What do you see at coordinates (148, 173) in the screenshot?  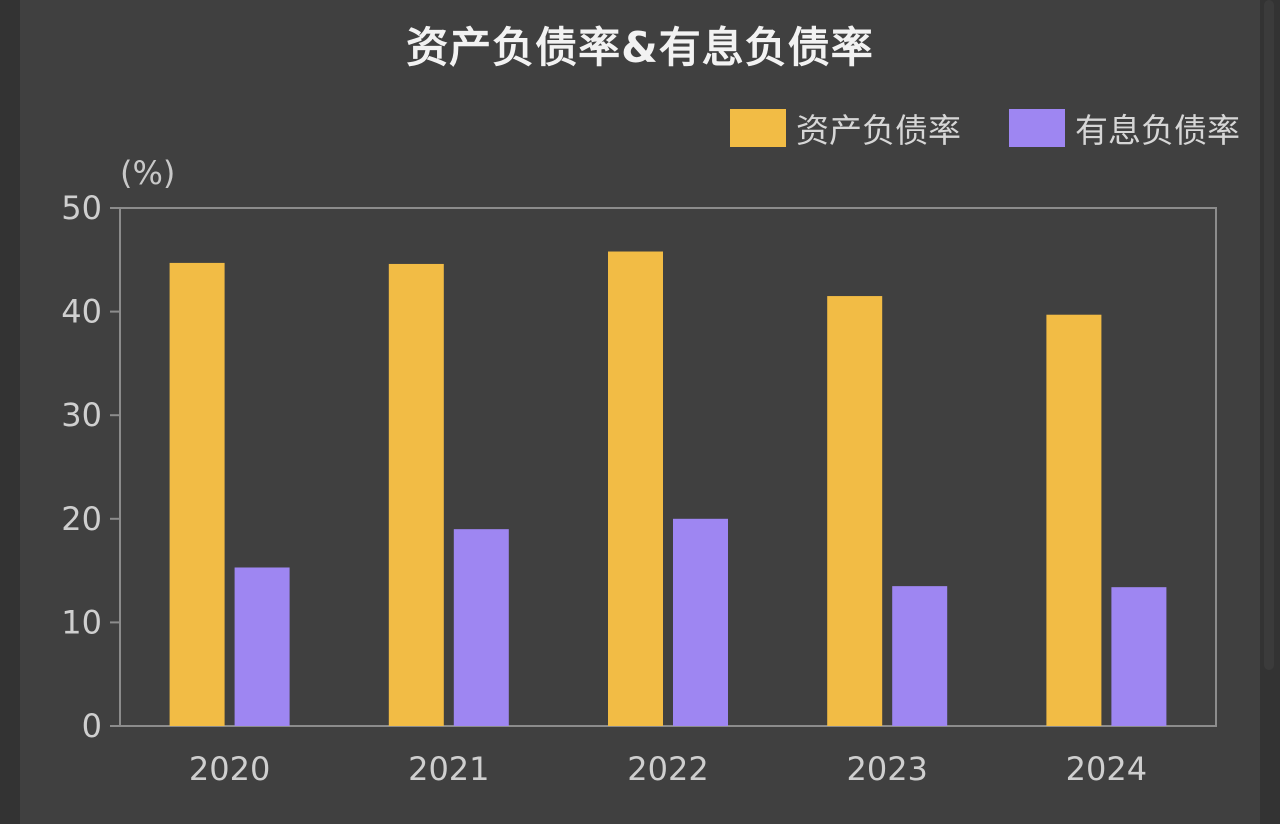 I see `y-axis-unit-label: (%)` at bounding box center [148, 173].